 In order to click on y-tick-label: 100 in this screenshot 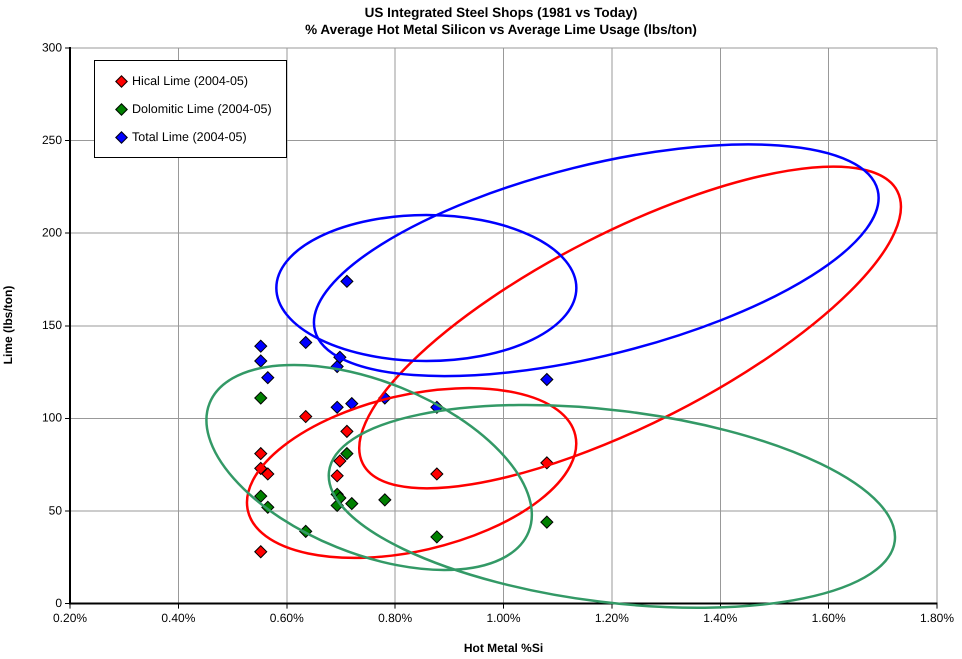, I will do `click(52, 417)`.